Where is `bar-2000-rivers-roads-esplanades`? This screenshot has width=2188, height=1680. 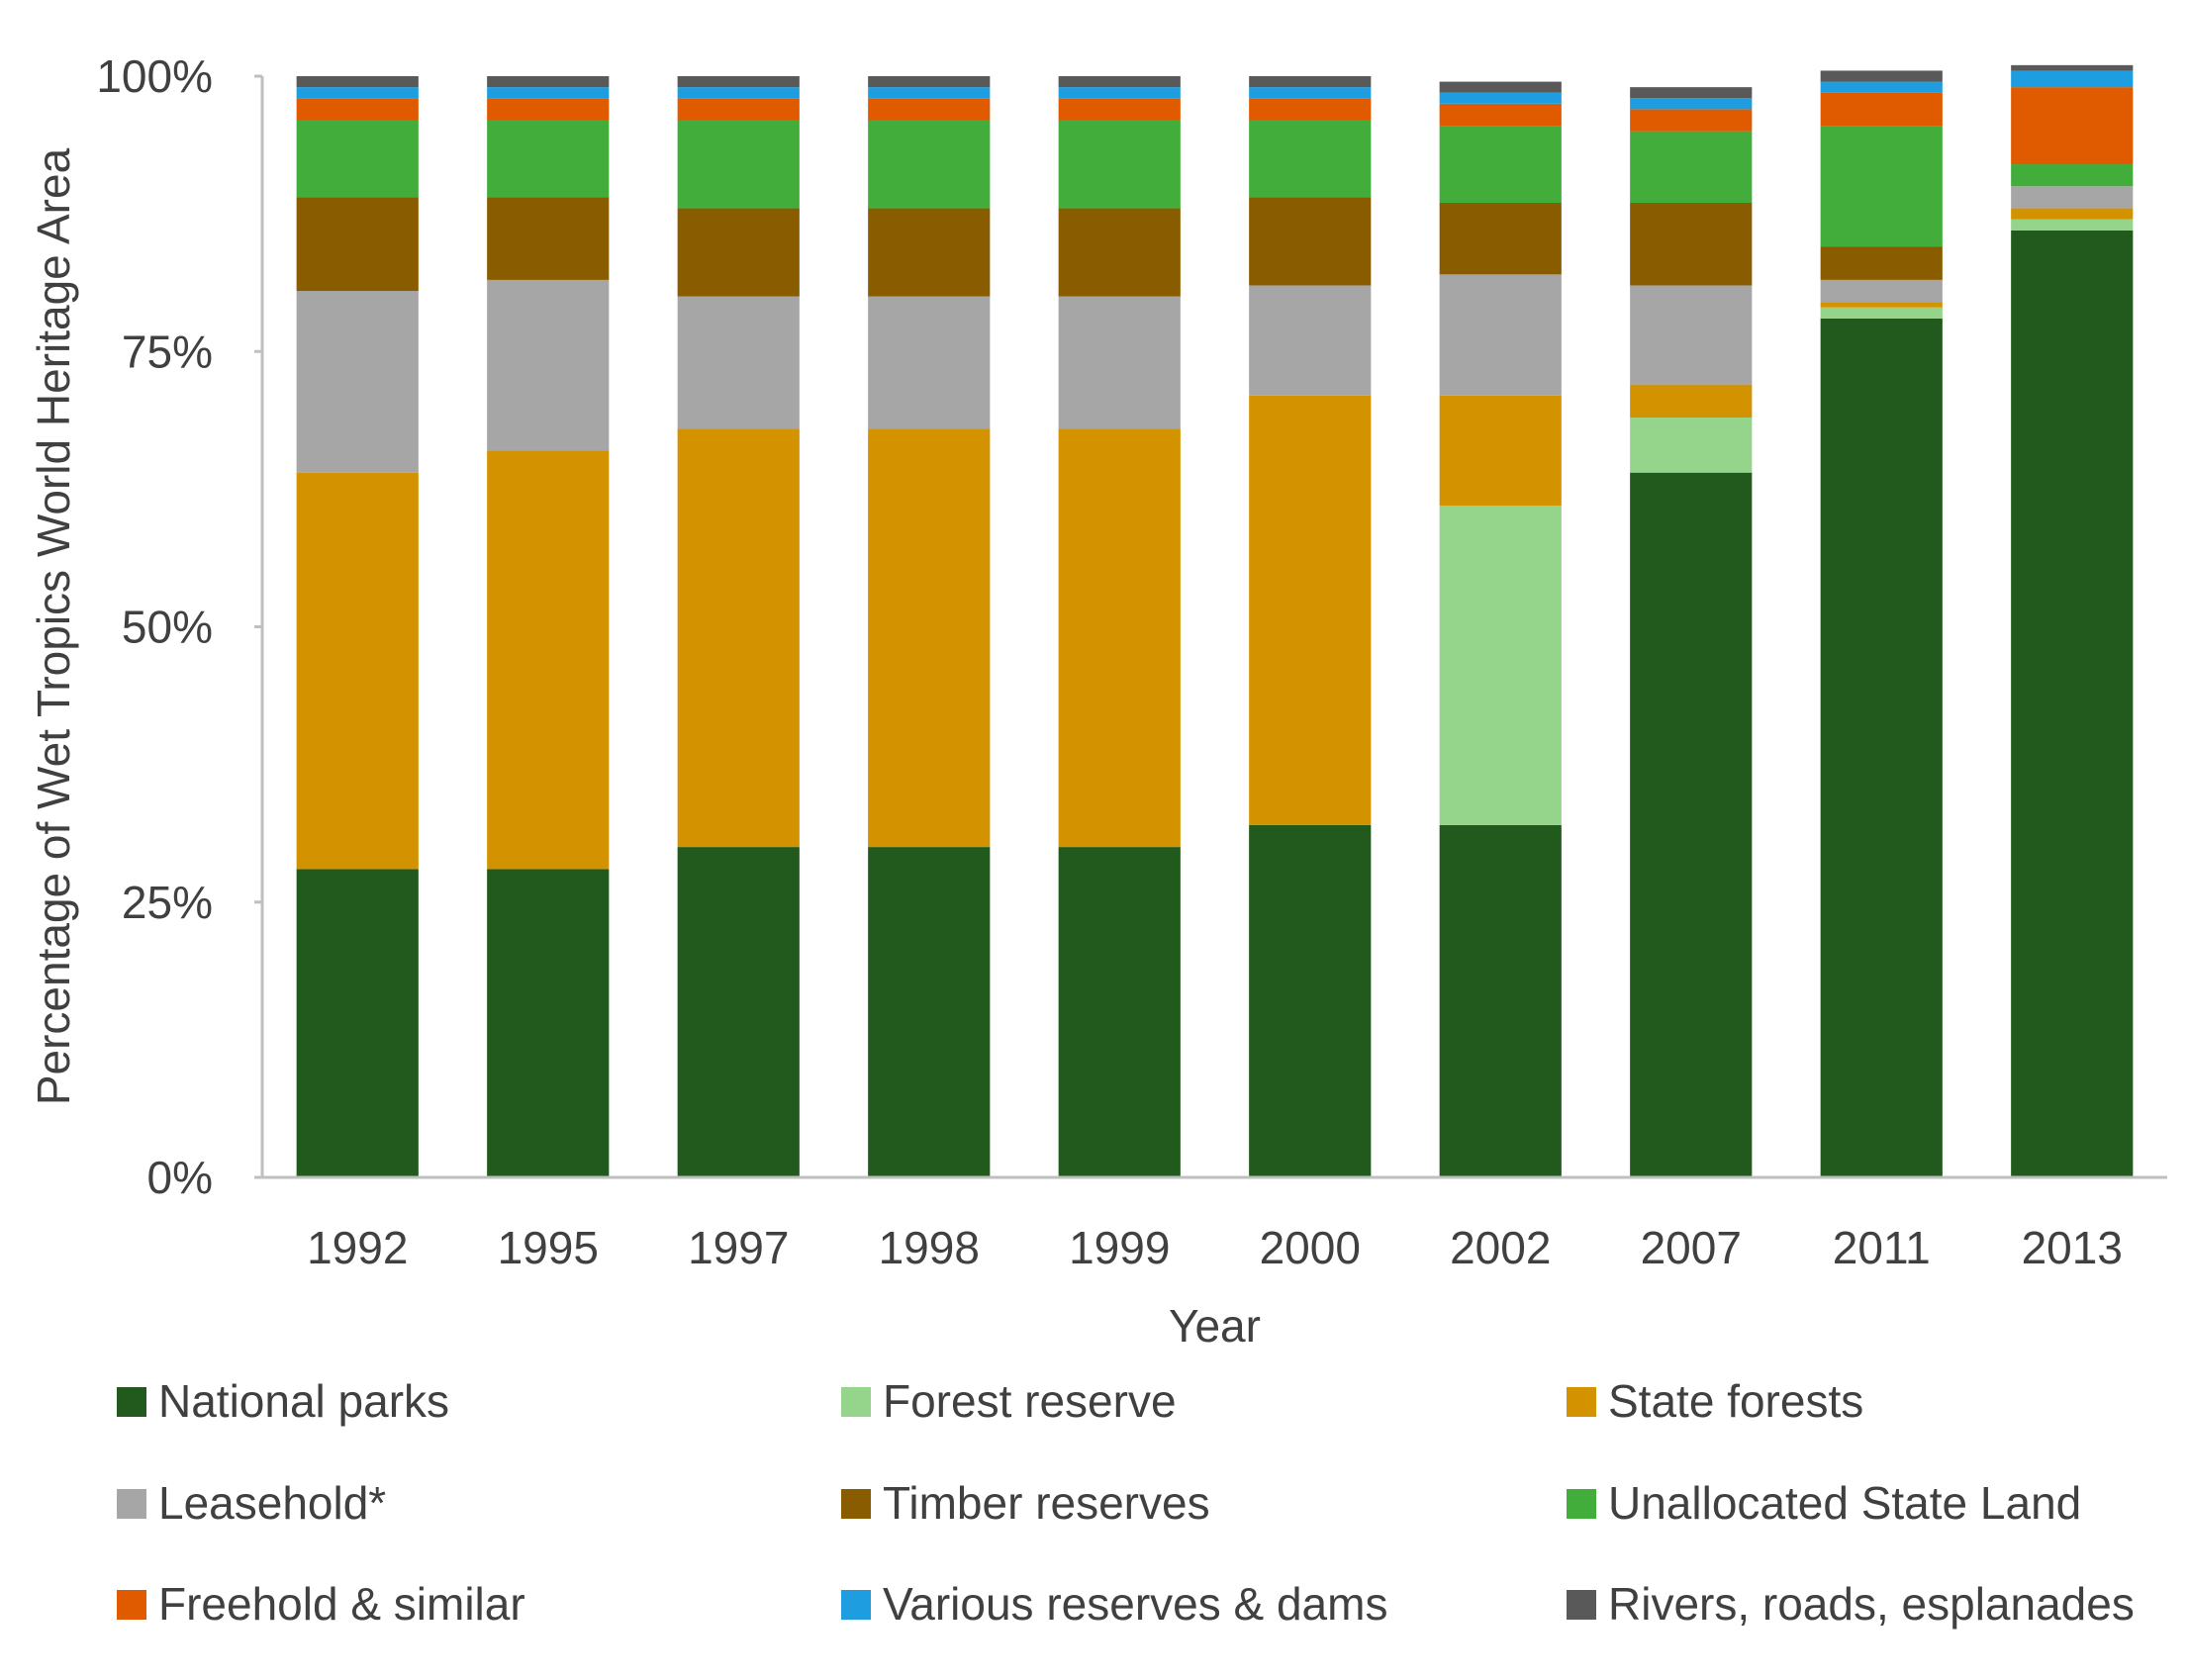 bar-2000-rivers-roads-esplanades is located at coordinates (1310, 82).